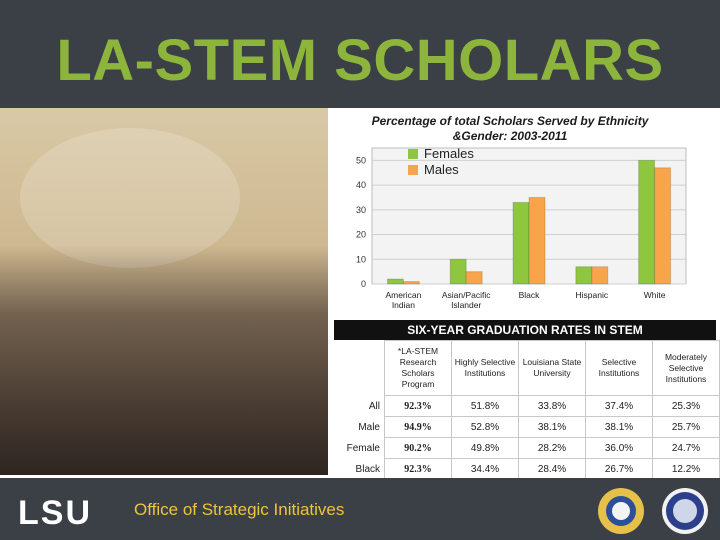 The image size is (720, 540). I want to click on table-cell: 28.2%, so click(552, 448).